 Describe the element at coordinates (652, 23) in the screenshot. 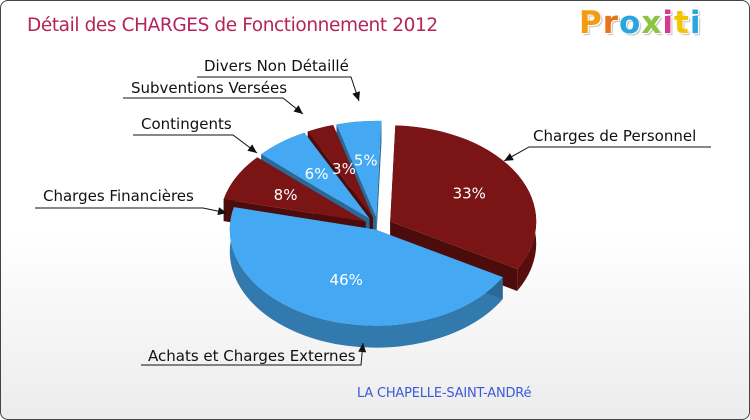

I see `logo-letter: x` at that location.